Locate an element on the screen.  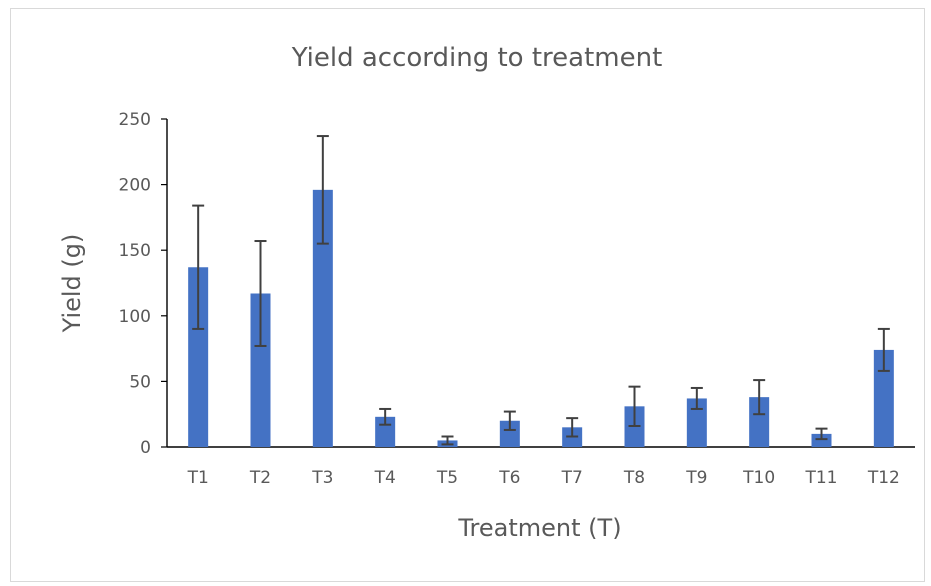
y-axis-title: Yield (g) is located at coordinates (72, 284).